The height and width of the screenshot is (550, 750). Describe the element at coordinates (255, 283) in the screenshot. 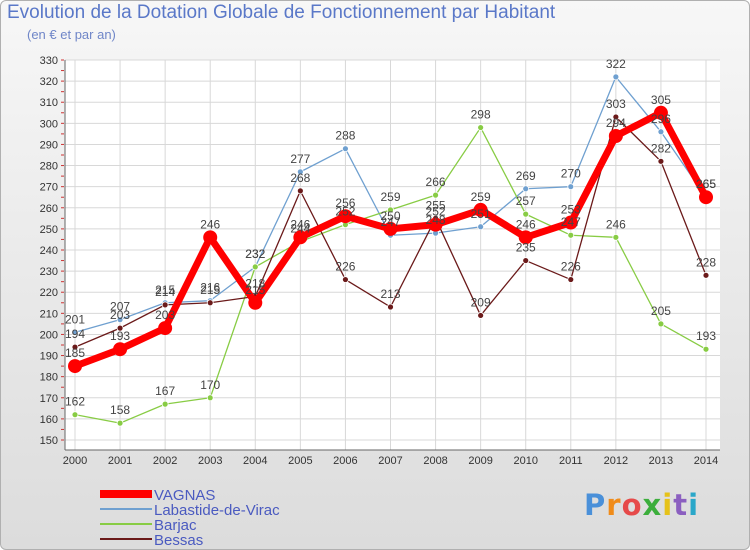

I see `data-label: 218` at that location.